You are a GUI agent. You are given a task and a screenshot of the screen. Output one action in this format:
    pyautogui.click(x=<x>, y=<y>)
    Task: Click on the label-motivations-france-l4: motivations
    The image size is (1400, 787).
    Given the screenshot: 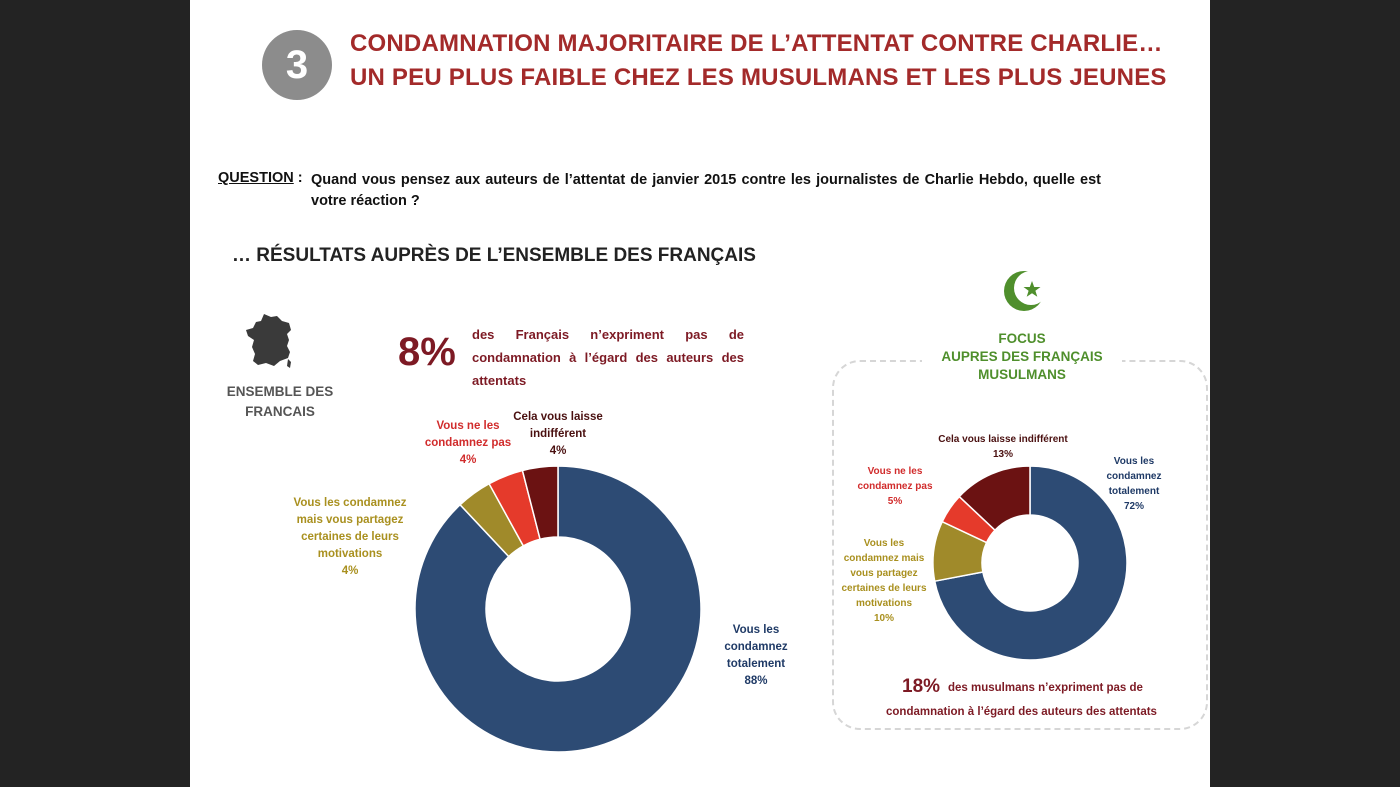 What is the action you would take?
    pyautogui.click(x=350, y=554)
    